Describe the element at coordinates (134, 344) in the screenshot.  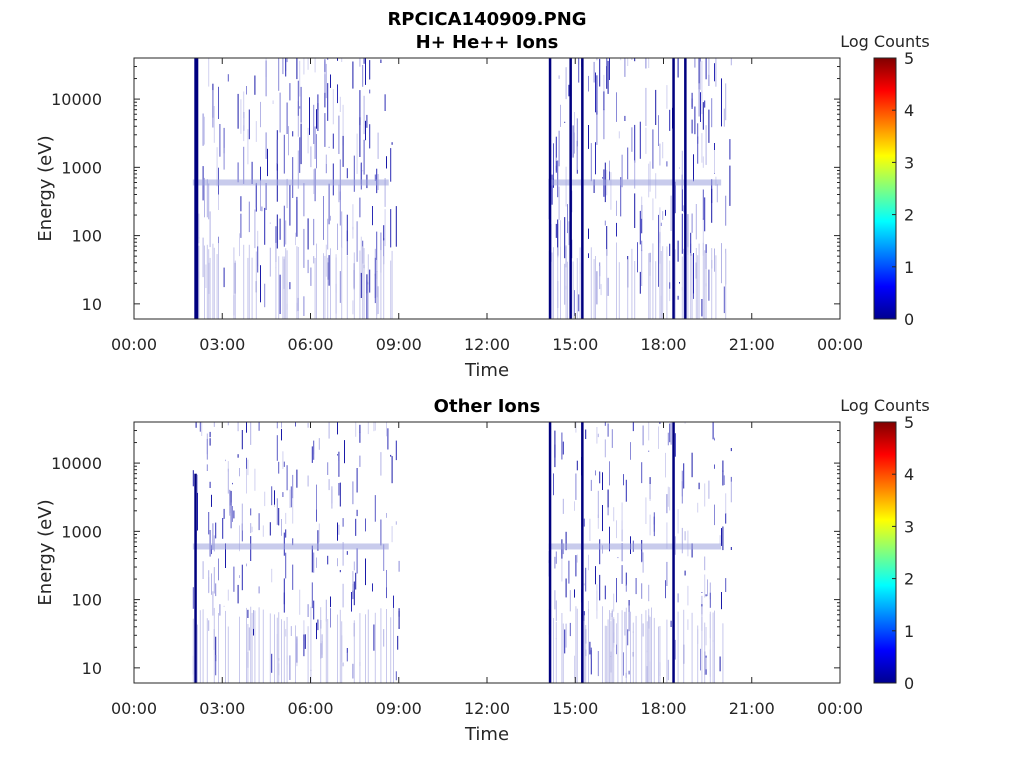
I see `x-tick-label: 00:00` at that location.